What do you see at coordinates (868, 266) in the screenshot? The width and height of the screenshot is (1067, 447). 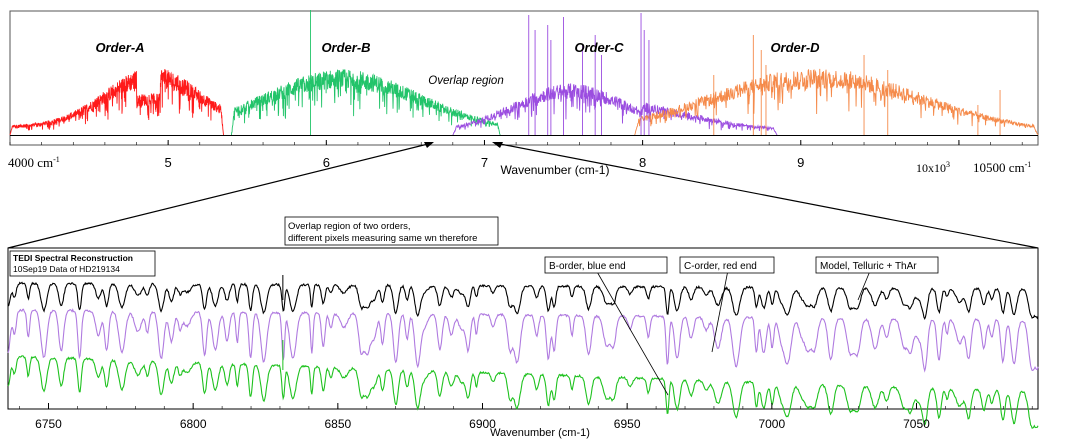 I see `callout-model-label: Model, Telluric + ThAr` at bounding box center [868, 266].